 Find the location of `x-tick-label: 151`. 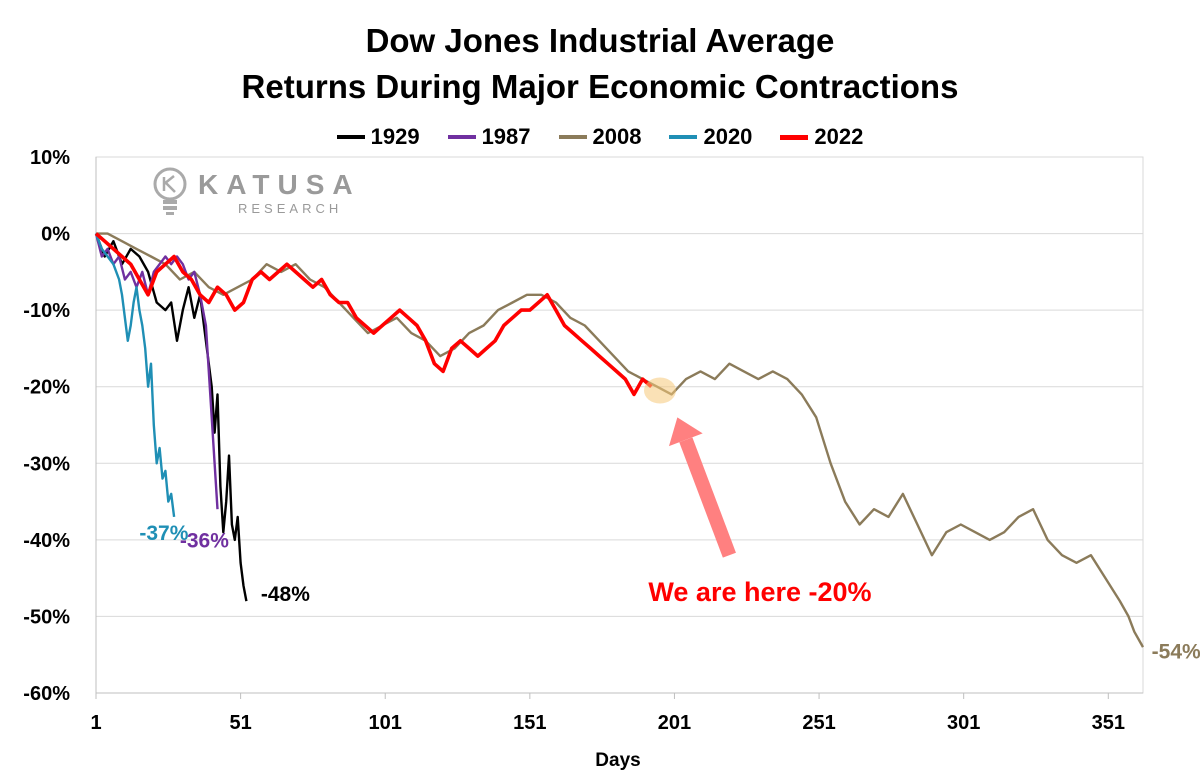

x-tick-label: 151 is located at coordinates (529, 723).